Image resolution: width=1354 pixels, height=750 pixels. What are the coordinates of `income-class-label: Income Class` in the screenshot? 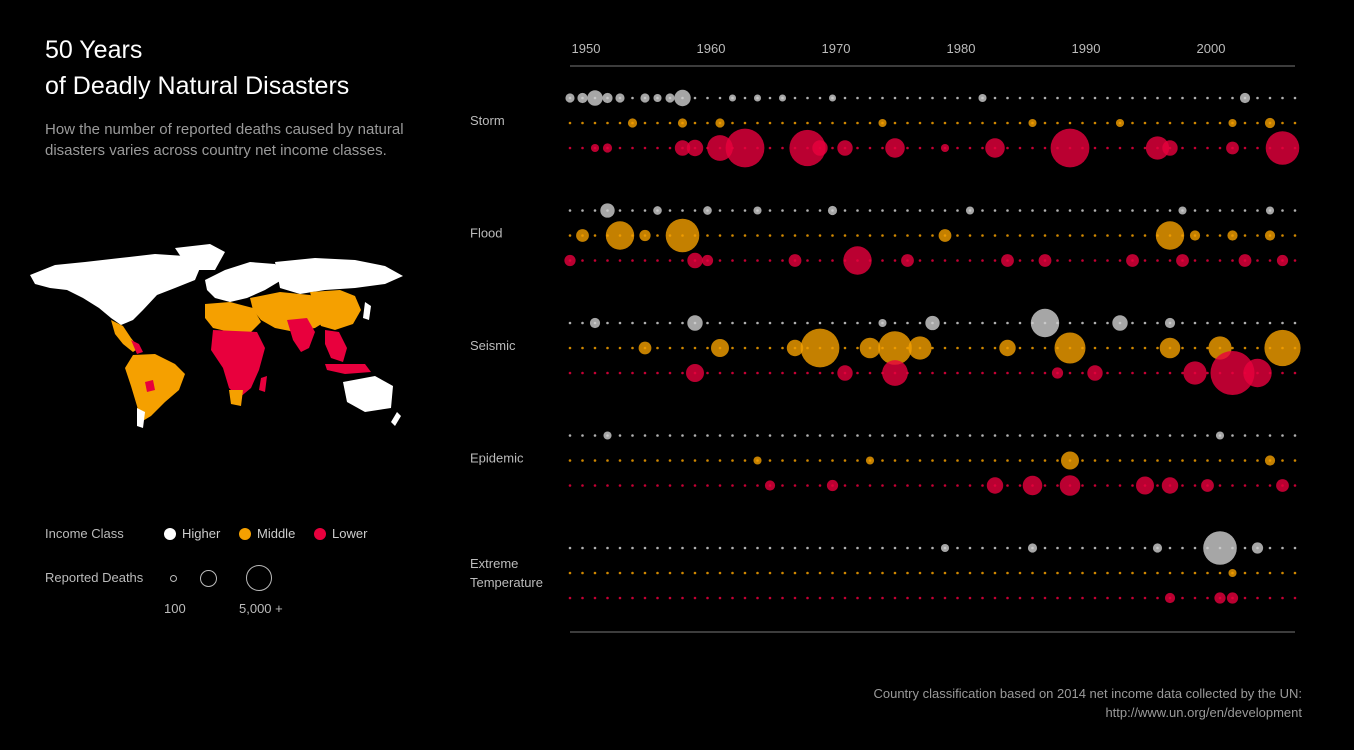 It's located at (84, 533).